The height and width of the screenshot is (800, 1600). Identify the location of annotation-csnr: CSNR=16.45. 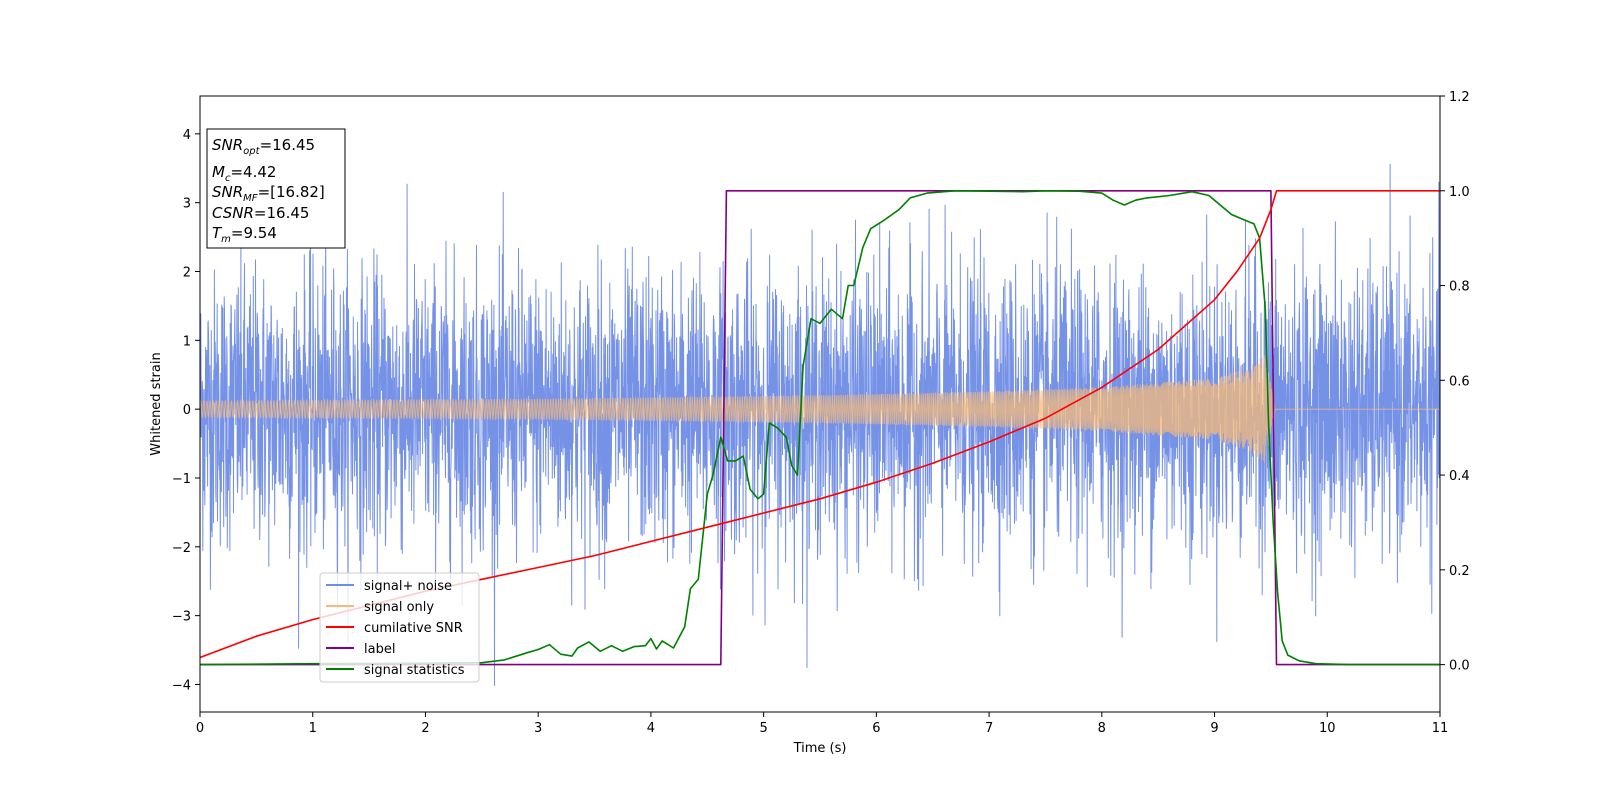
(260, 213).